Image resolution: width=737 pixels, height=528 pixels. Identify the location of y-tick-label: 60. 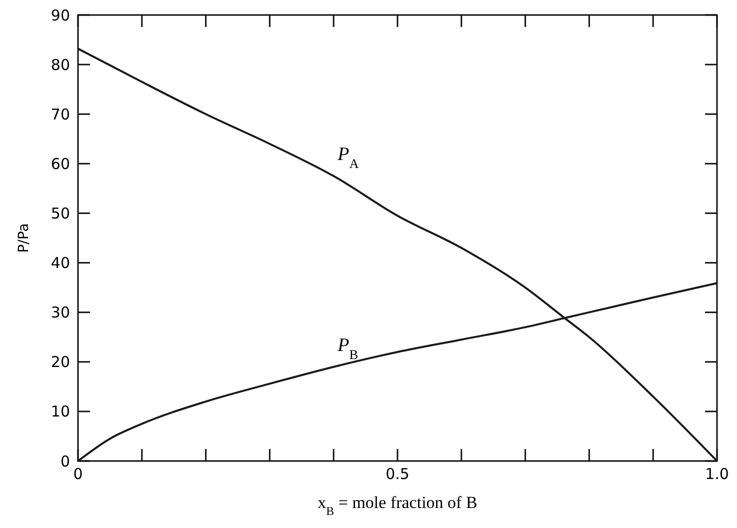
(60, 163).